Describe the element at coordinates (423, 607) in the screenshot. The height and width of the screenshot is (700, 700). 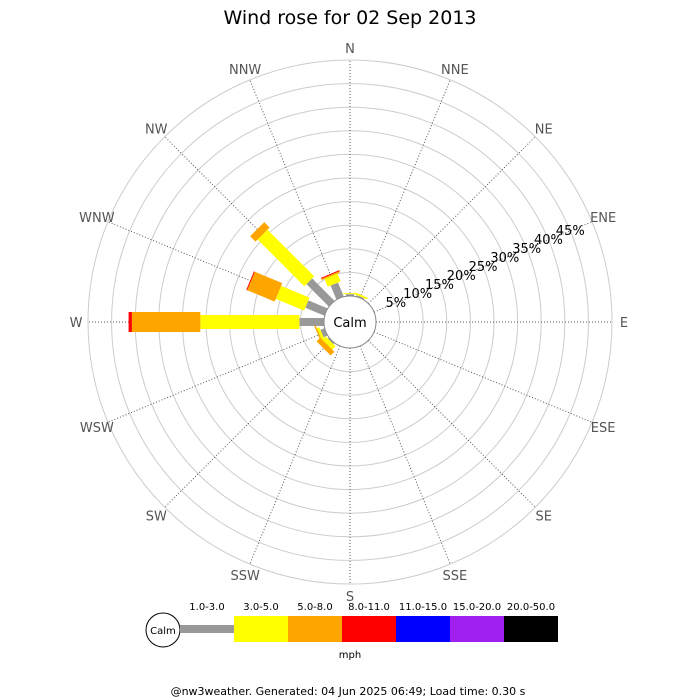
I see `legend-bin-label: 11.0-15.0` at that location.